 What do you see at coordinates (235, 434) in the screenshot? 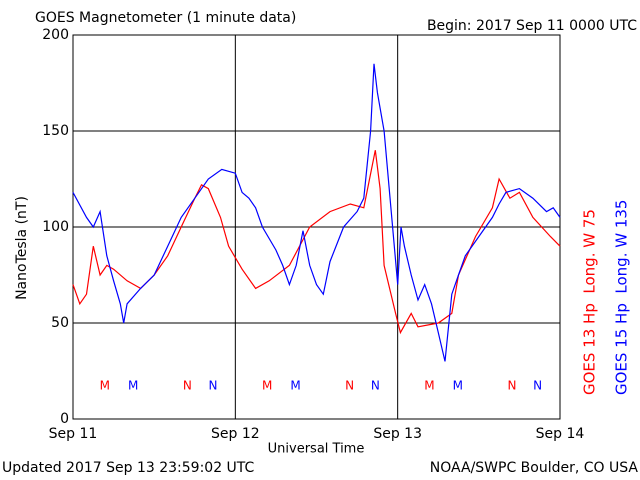
I see `x-tick-label: Sep 12` at bounding box center [235, 434].